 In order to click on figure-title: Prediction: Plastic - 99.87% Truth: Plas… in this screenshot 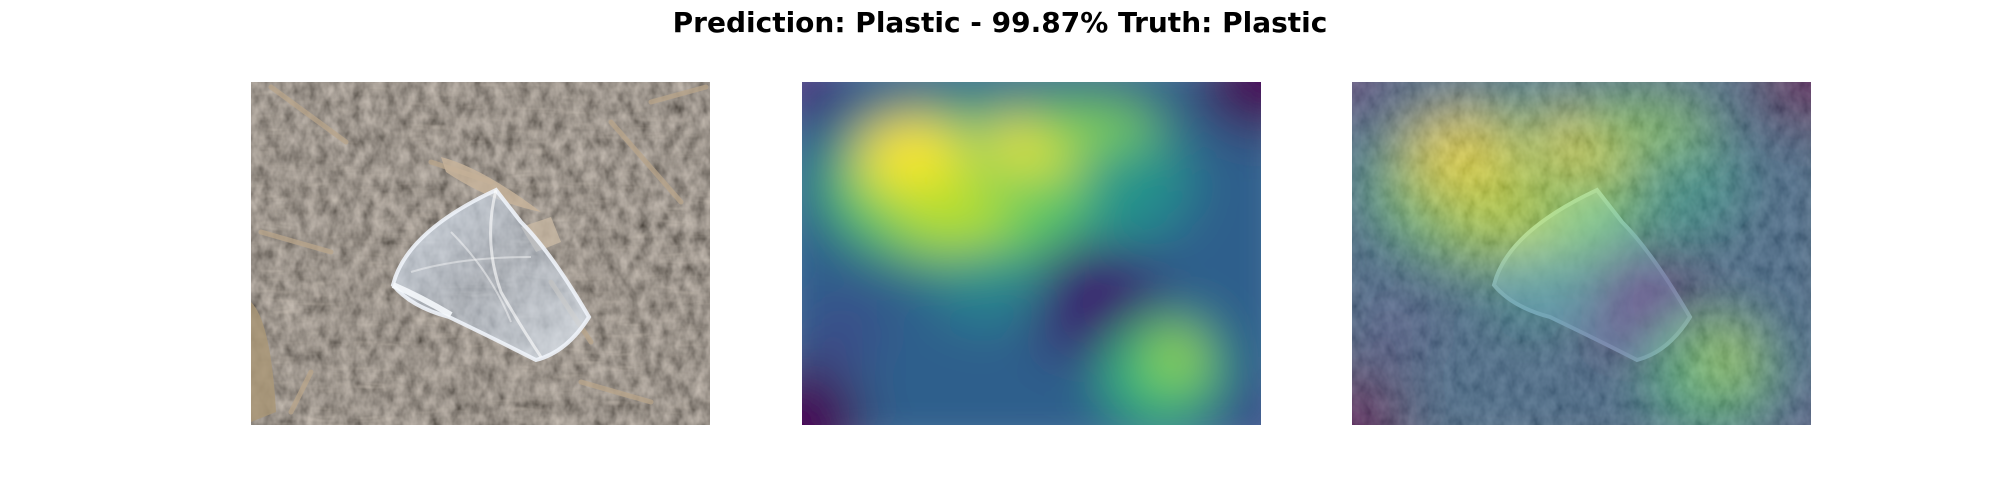, I will do `click(1000, 22)`.